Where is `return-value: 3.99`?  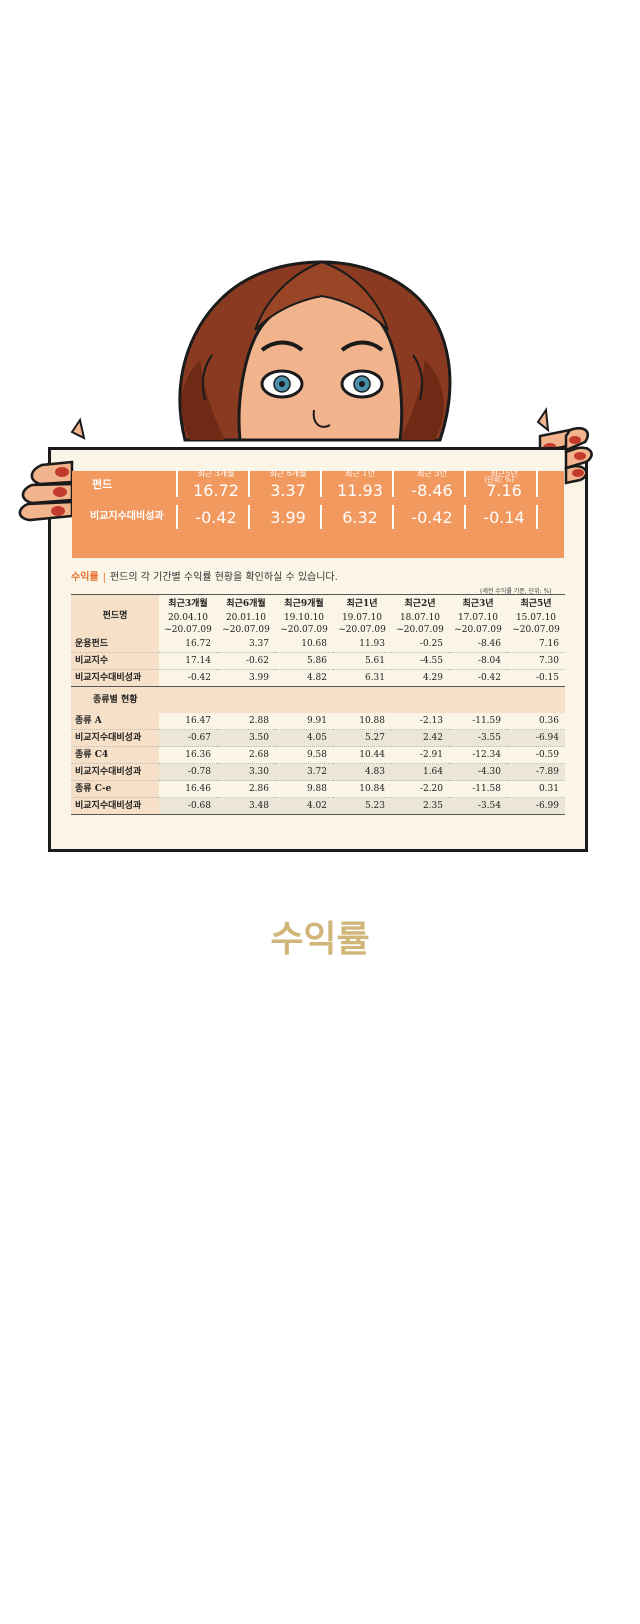
return-value: 3.99 is located at coordinates (246, 678).